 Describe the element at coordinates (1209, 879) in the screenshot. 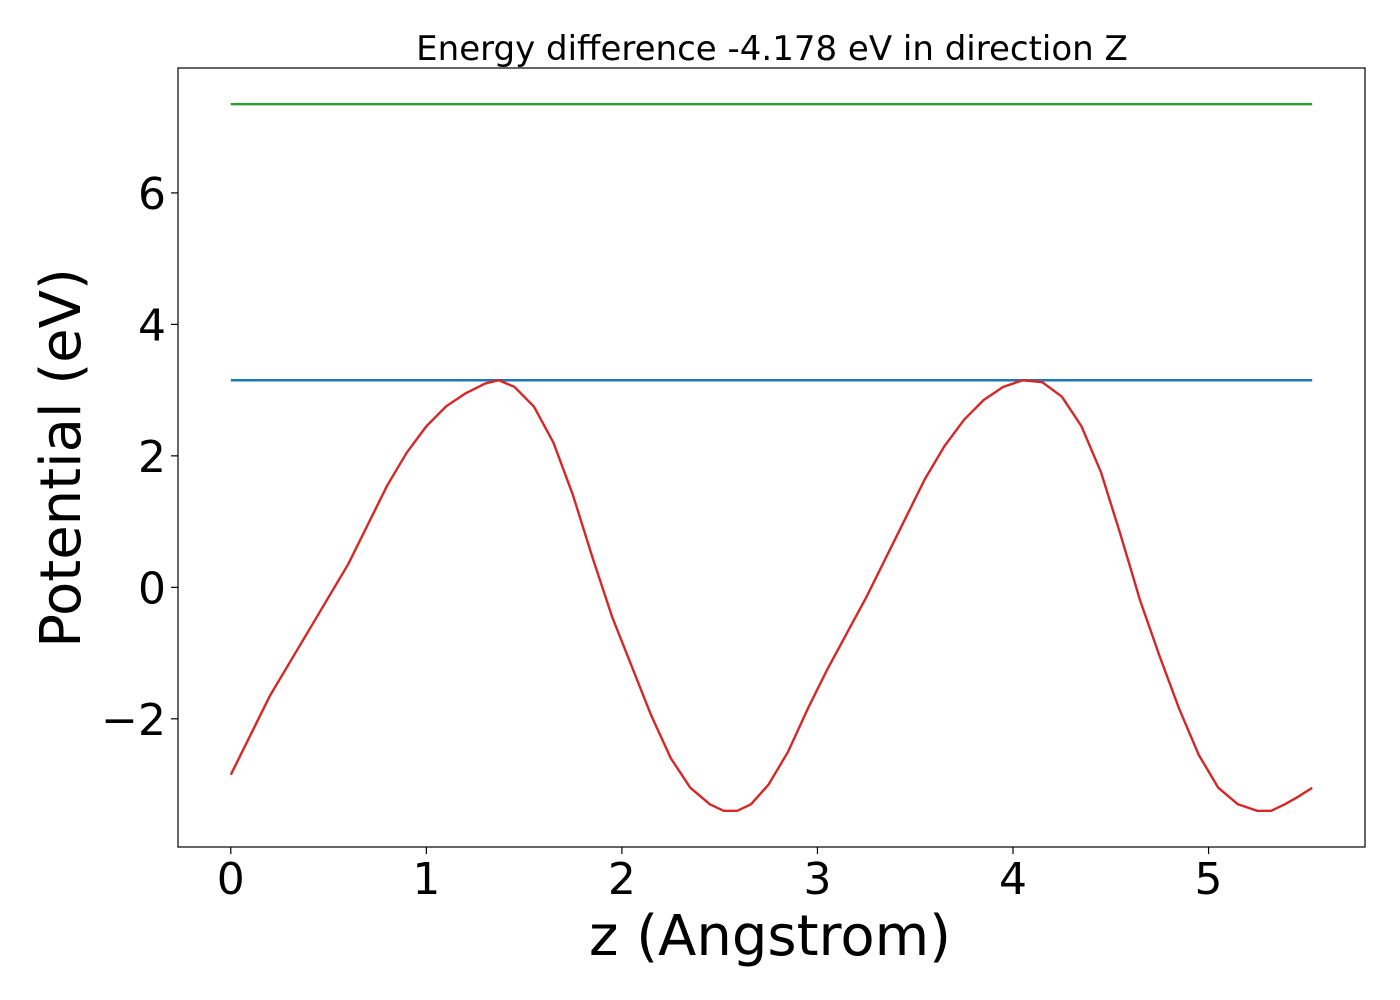

I see `x-tick-label: 5` at that location.